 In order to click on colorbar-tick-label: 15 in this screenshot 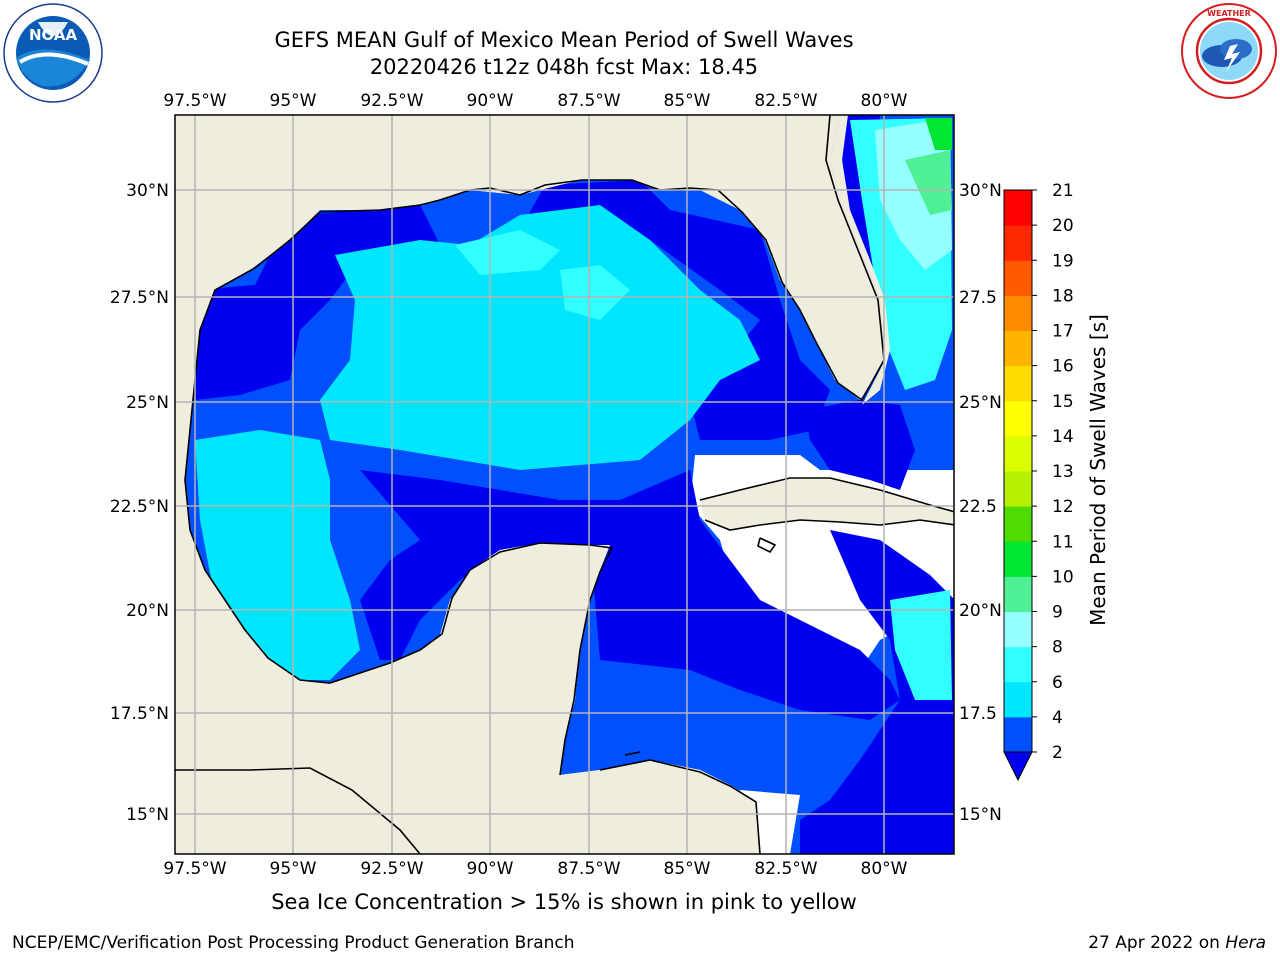, I will do `click(1063, 402)`.